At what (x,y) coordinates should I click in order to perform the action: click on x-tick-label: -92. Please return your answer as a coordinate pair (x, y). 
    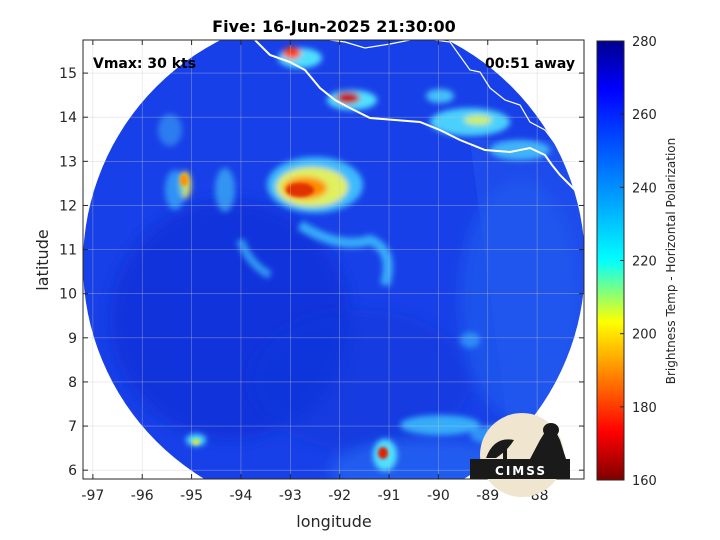
    Looking at the image, I should click on (339, 496).